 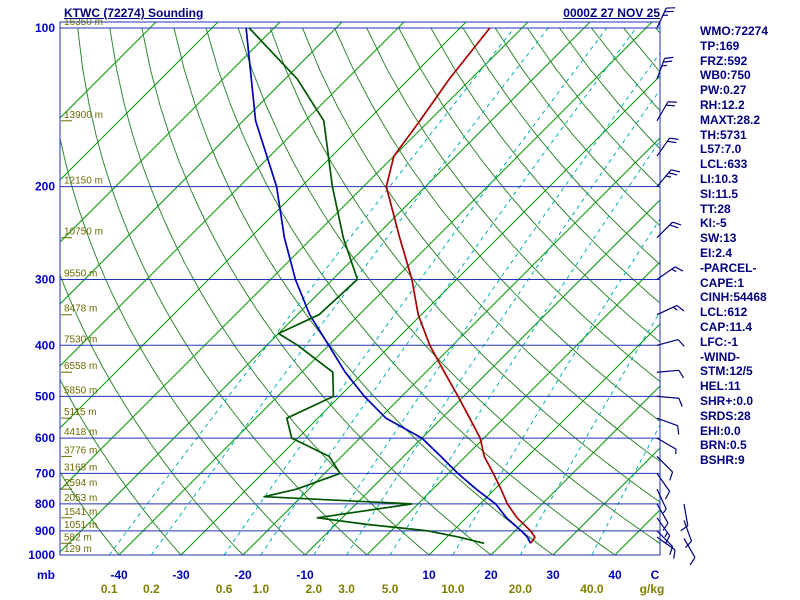 I want to click on height-label: 16350 m, so click(x=83, y=22).